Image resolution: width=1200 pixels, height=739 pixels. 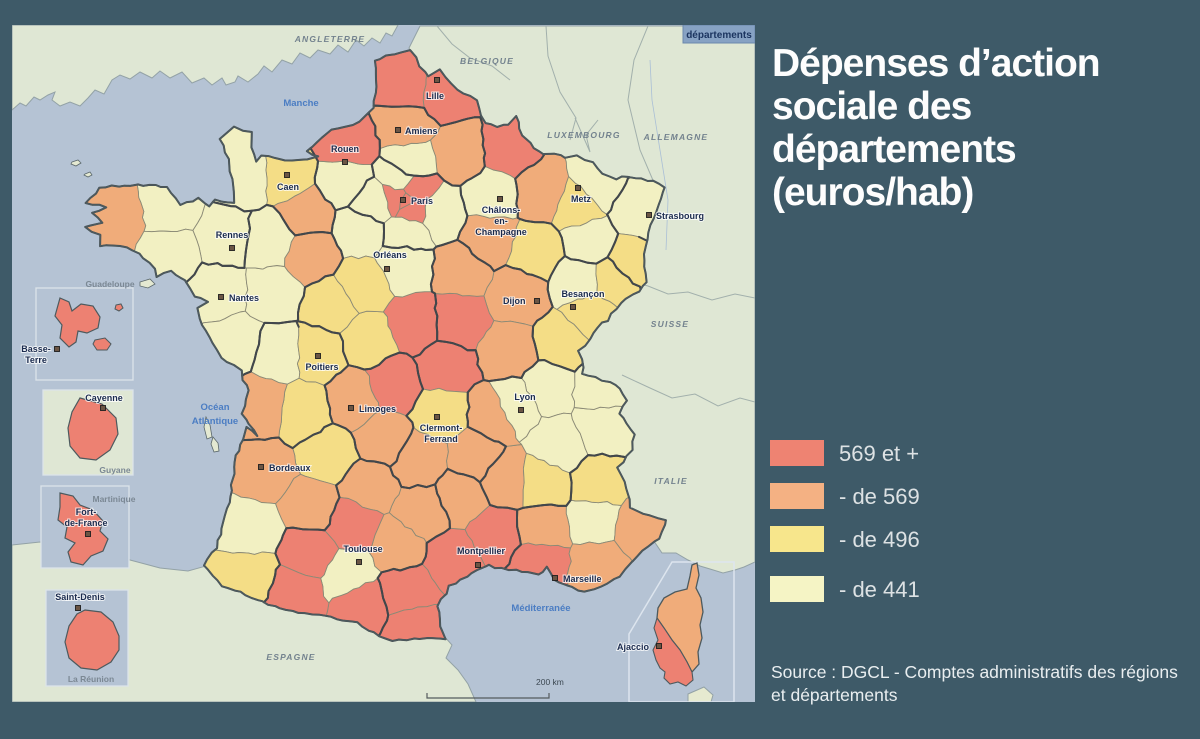 What do you see at coordinates (114, 470) in the screenshot?
I see `svg-text: Guyane` at bounding box center [114, 470].